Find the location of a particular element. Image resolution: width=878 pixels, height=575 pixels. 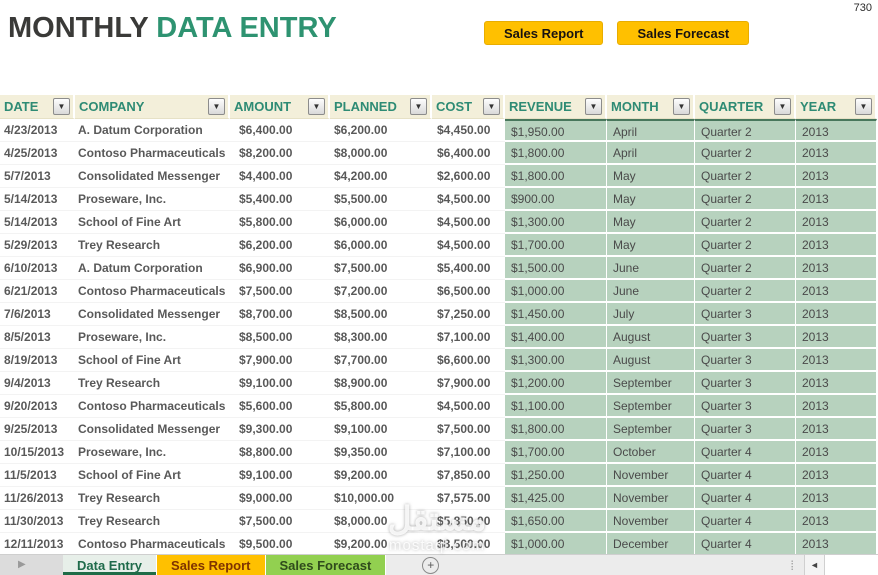

cell-amount: $7,900.00 is located at coordinates (280, 360).